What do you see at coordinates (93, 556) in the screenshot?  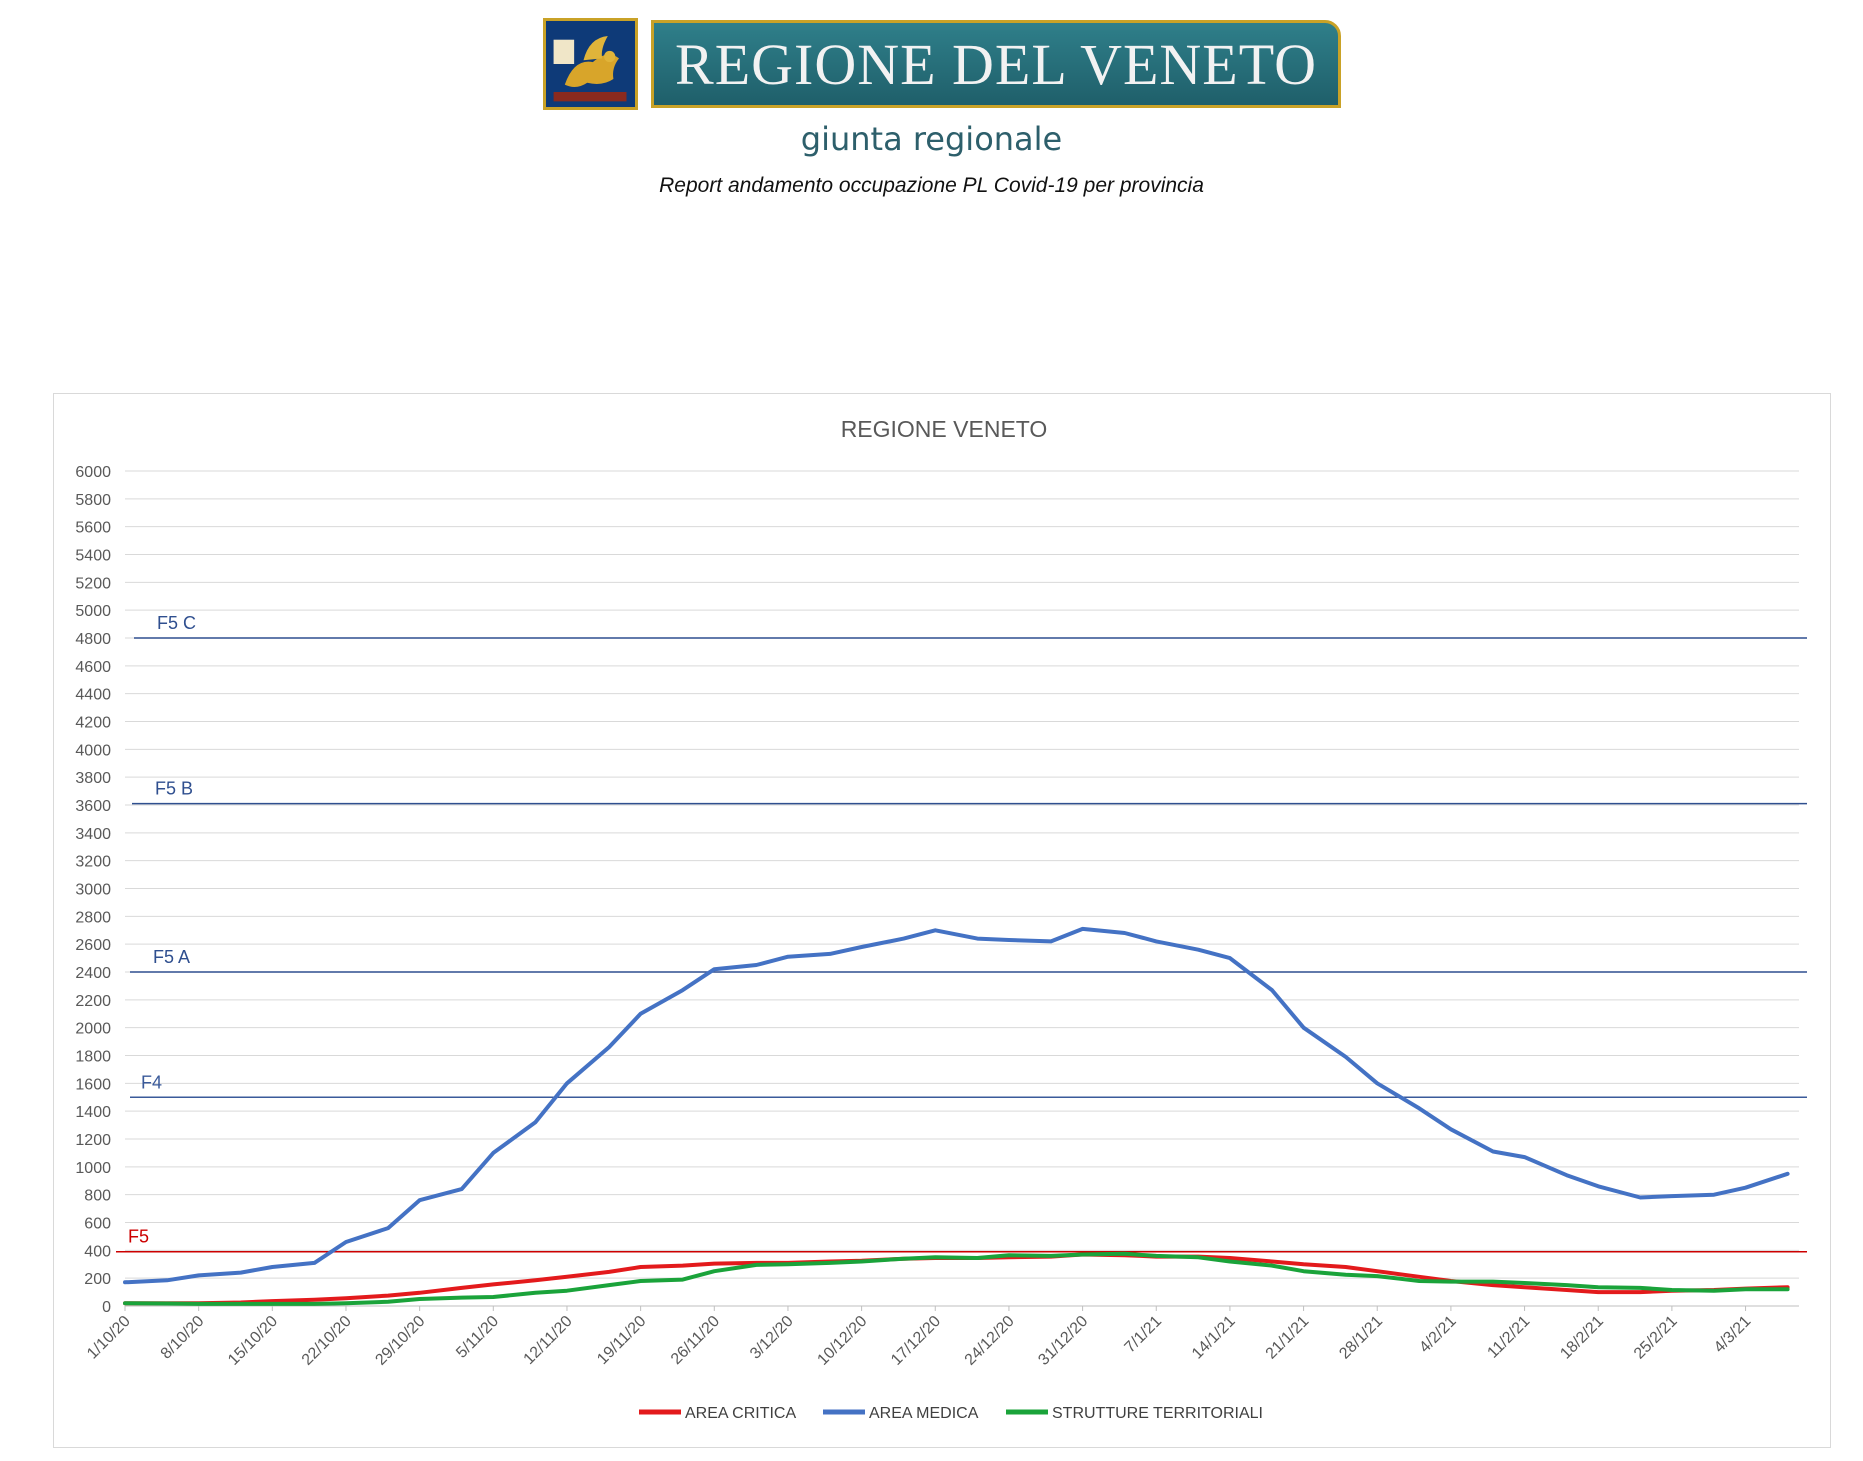 I see `y-tick-label: 5400` at bounding box center [93, 556].